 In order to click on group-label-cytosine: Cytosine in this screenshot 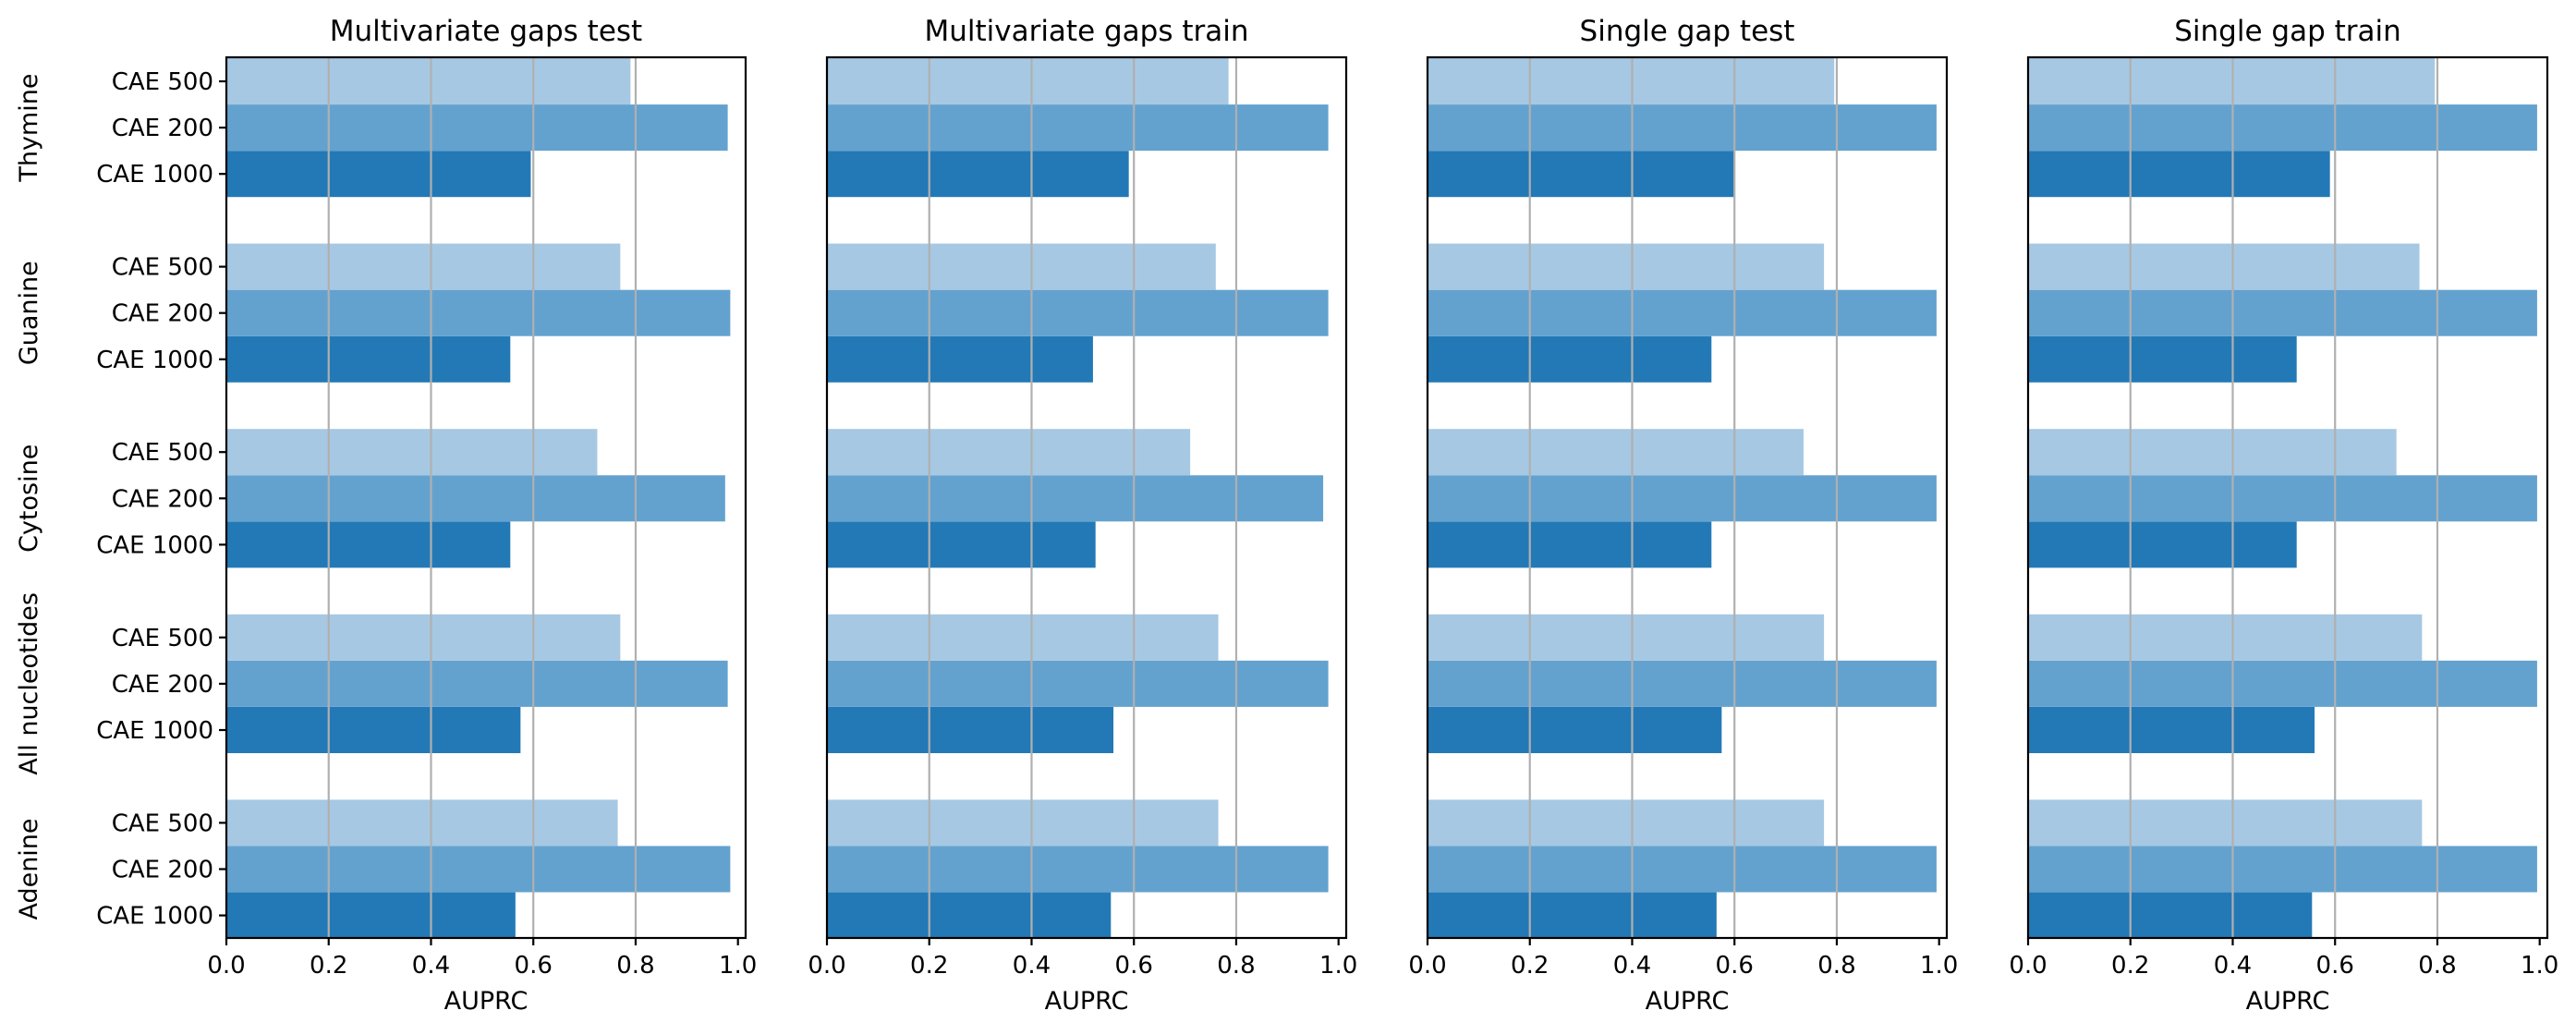, I will do `click(29, 498)`.